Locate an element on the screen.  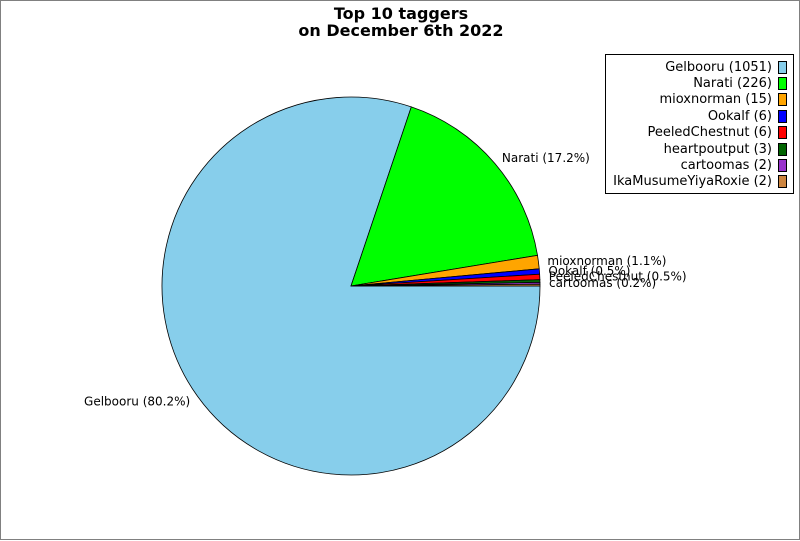
legend-item-cartoomas: cartoomas (2) is located at coordinates (699, 165).